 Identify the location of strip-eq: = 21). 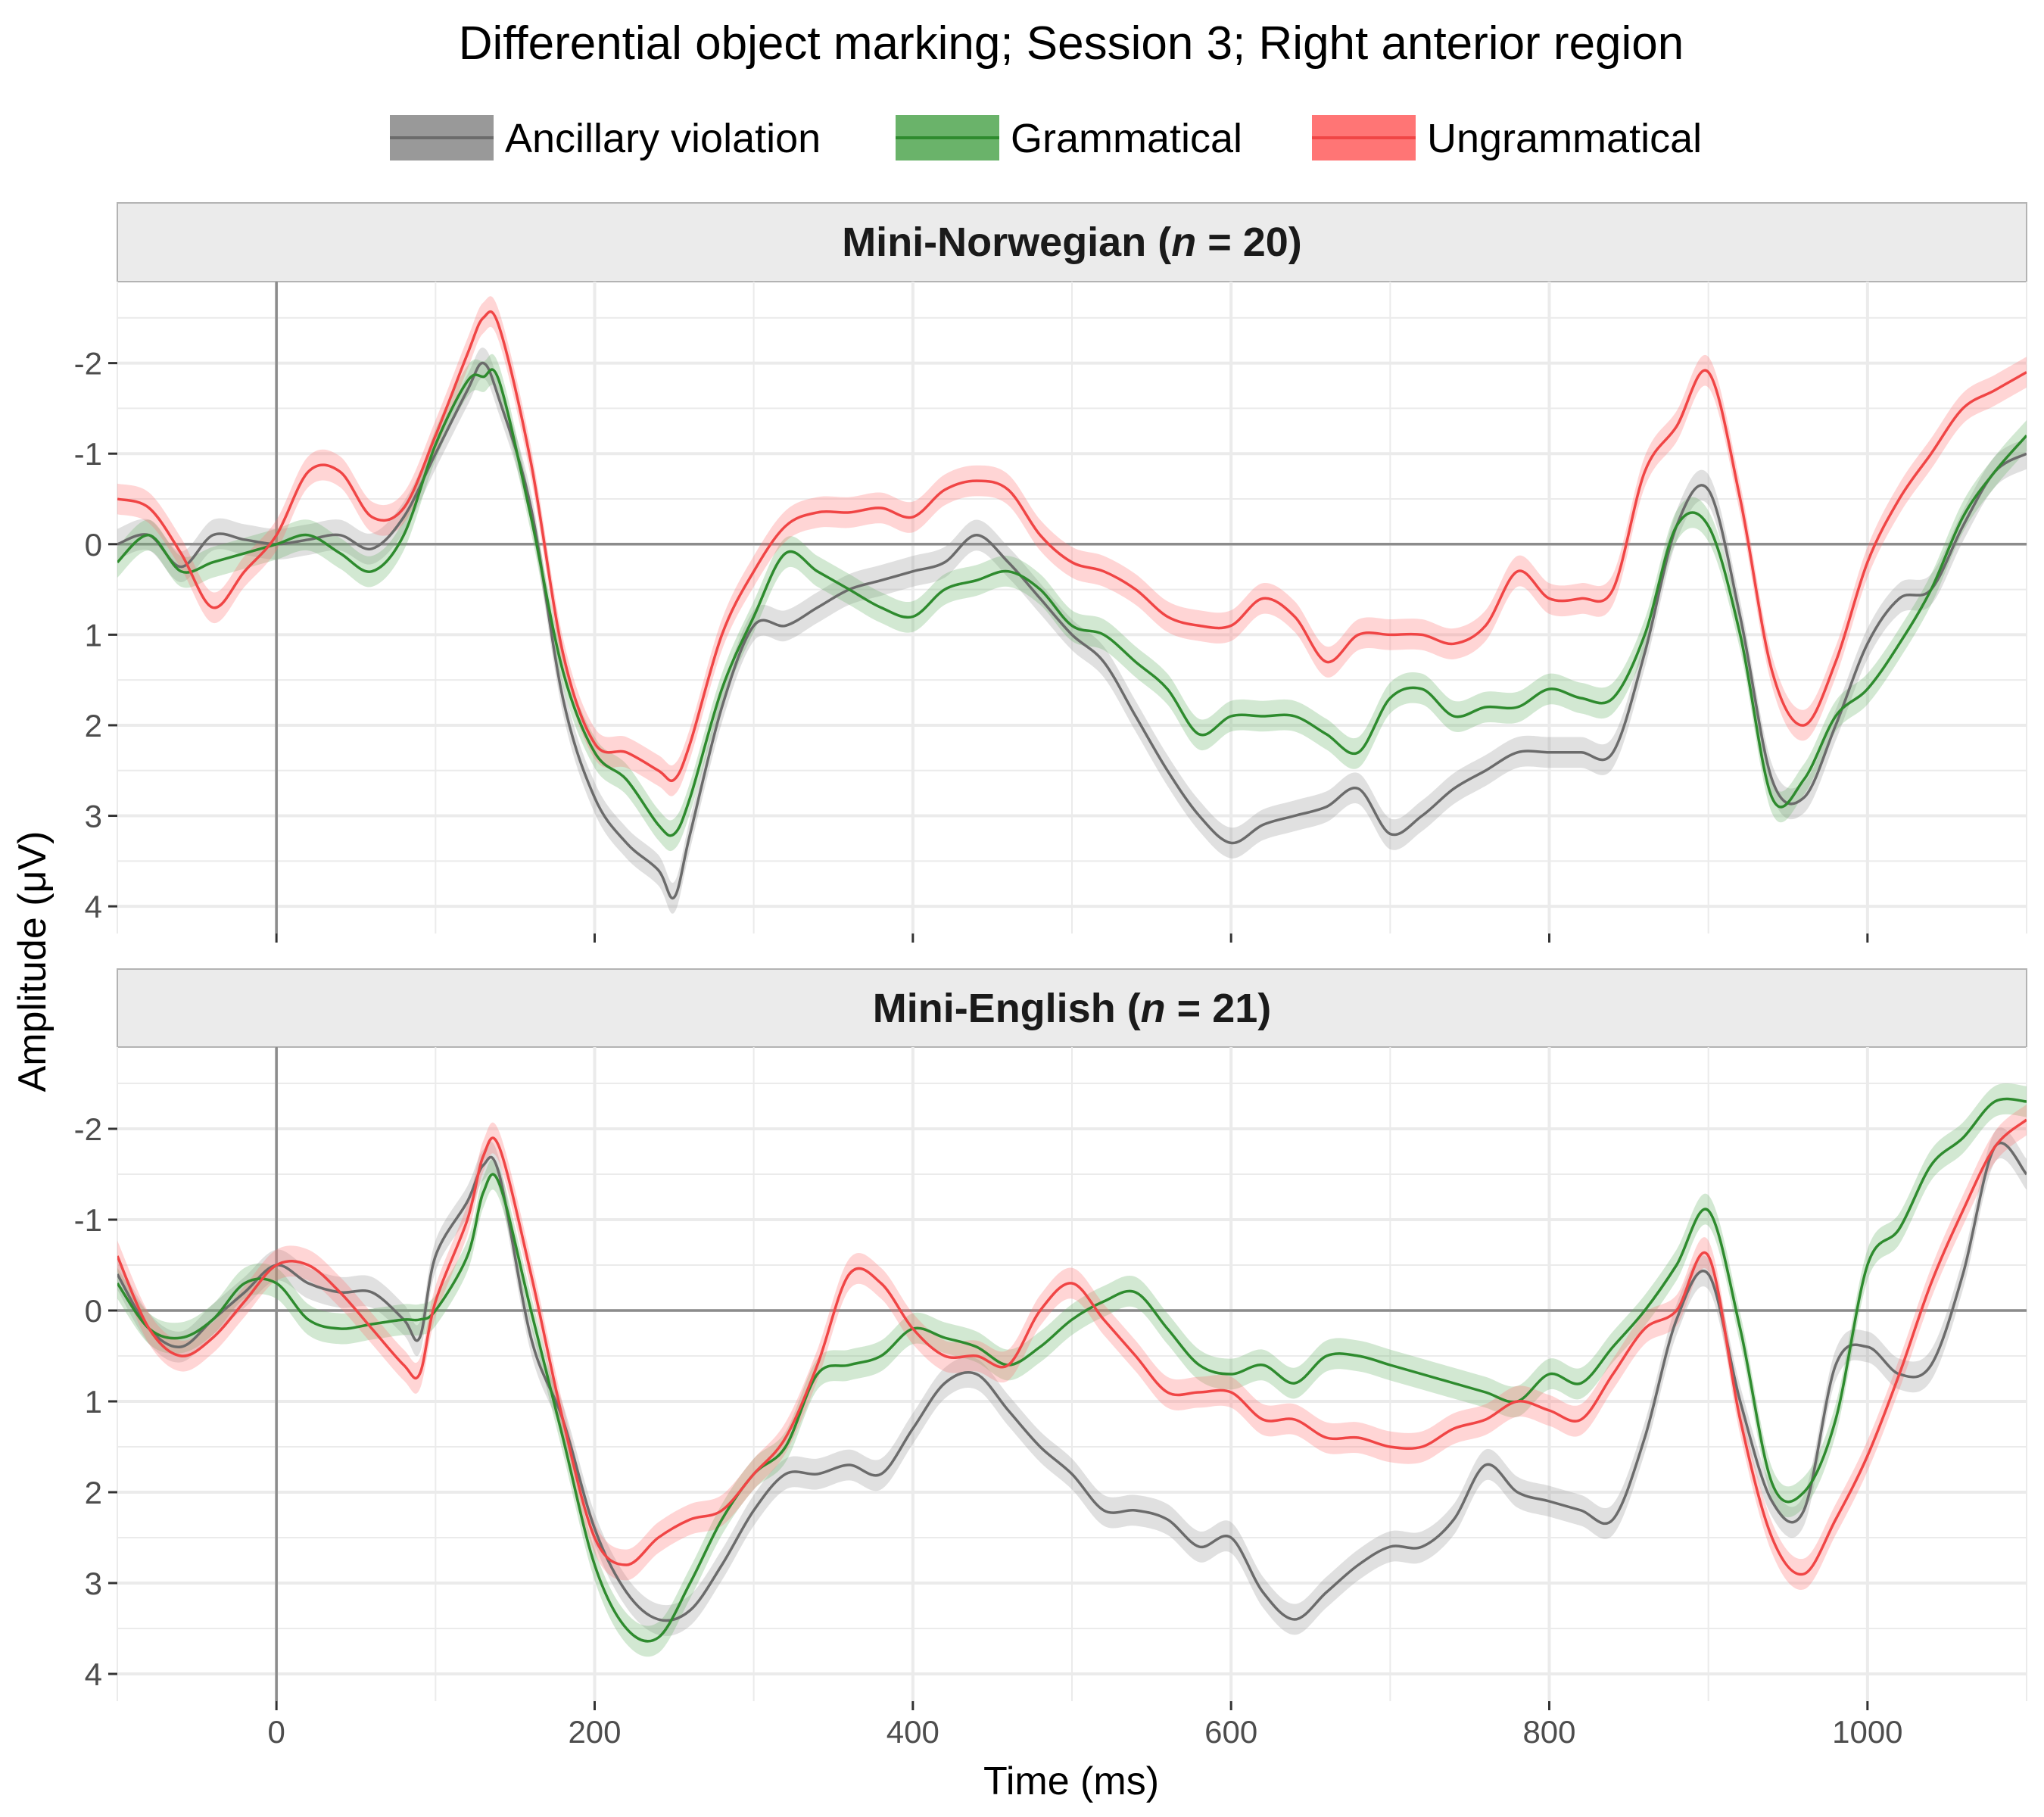
(1219, 1008).